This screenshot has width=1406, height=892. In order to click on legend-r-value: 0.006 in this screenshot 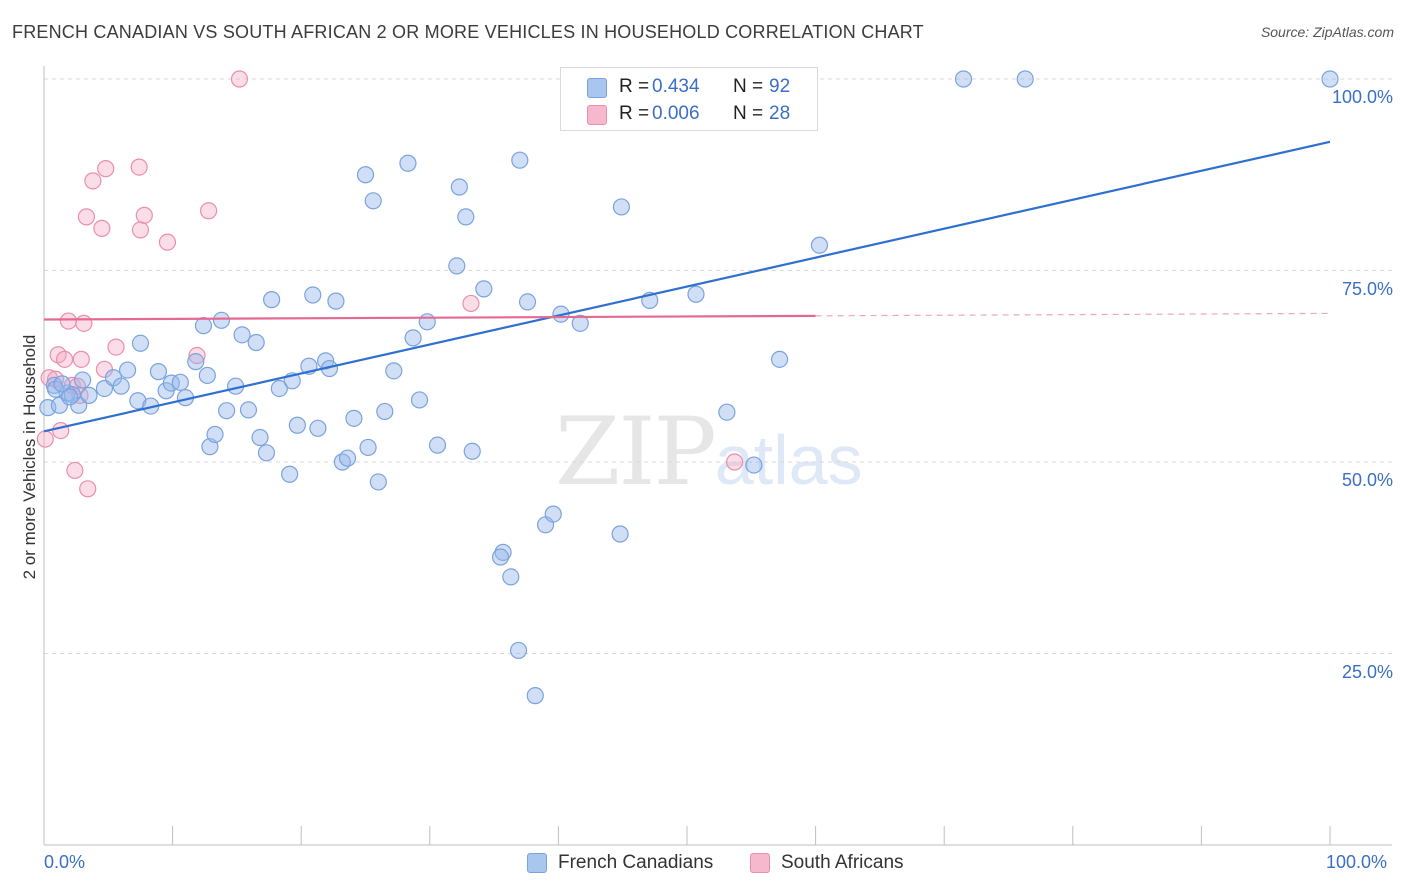, I will do `click(676, 113)`.